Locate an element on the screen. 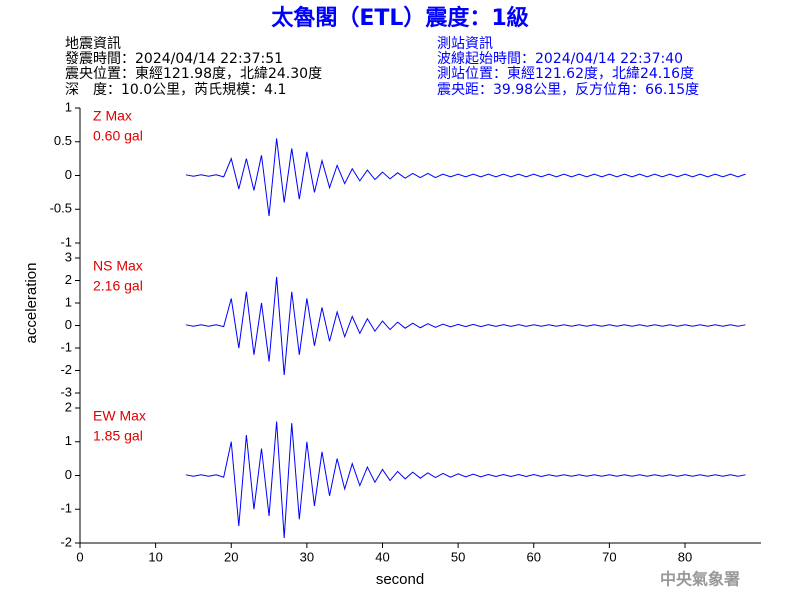  x-tick-label: 80 is located at coordinates (685, 556).